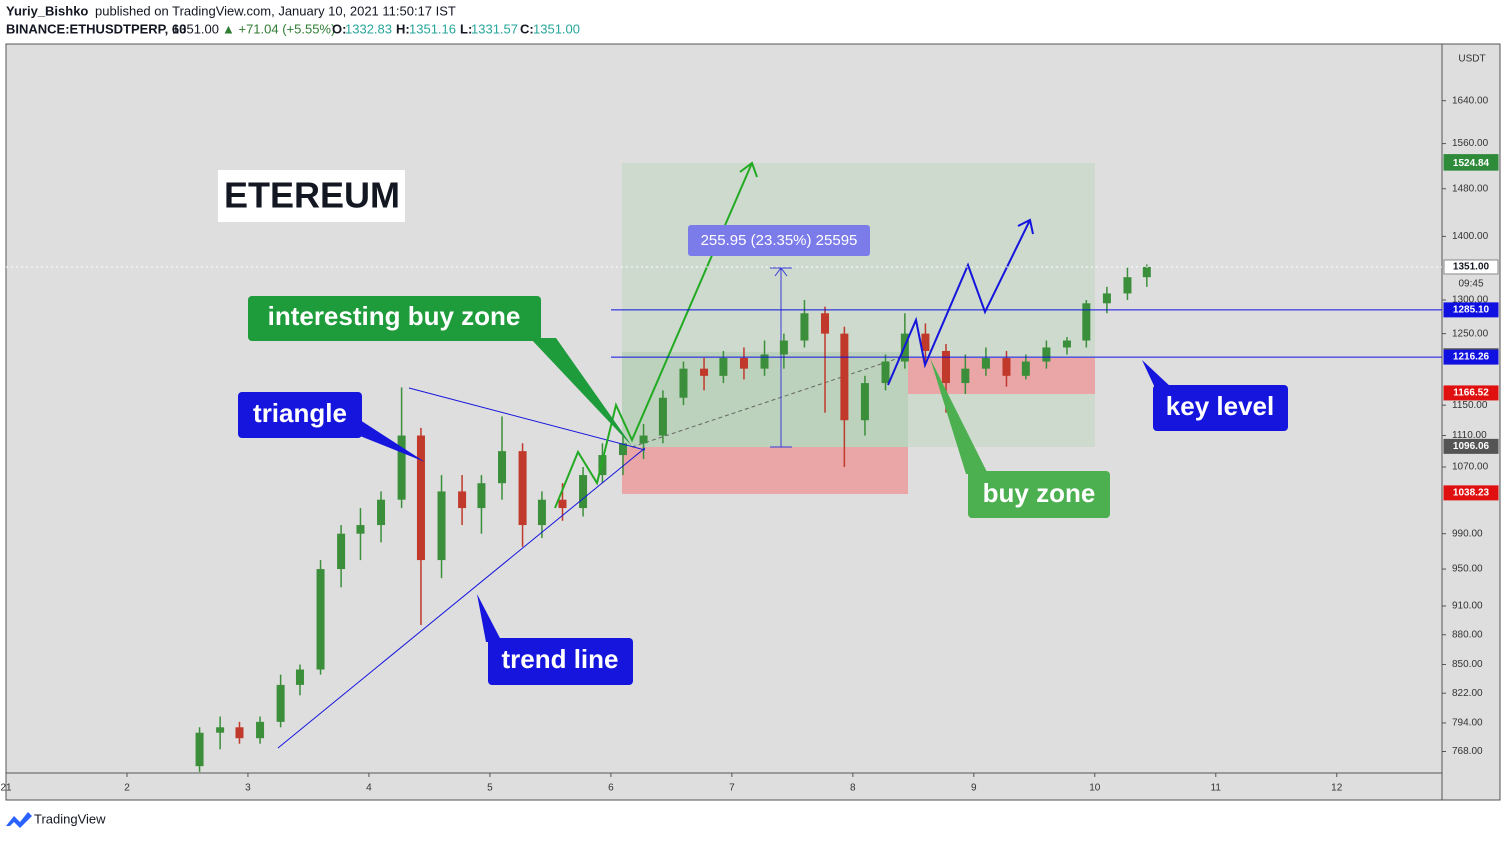 This screenshot has width=1508, height=843. I want to click on measure-box, so click(779, 240).